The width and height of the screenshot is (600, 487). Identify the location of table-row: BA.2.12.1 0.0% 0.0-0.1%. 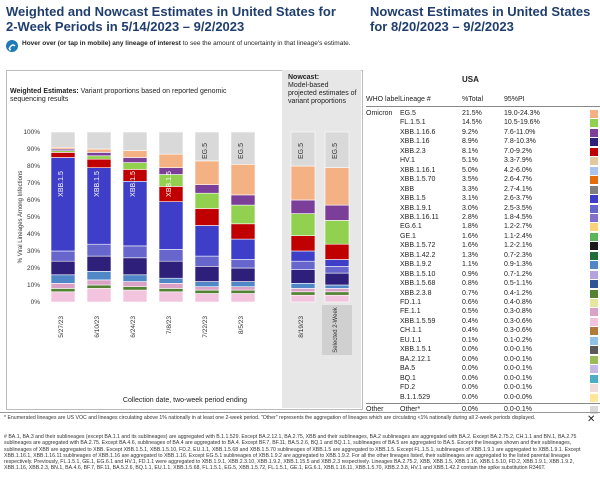
(483, 360).